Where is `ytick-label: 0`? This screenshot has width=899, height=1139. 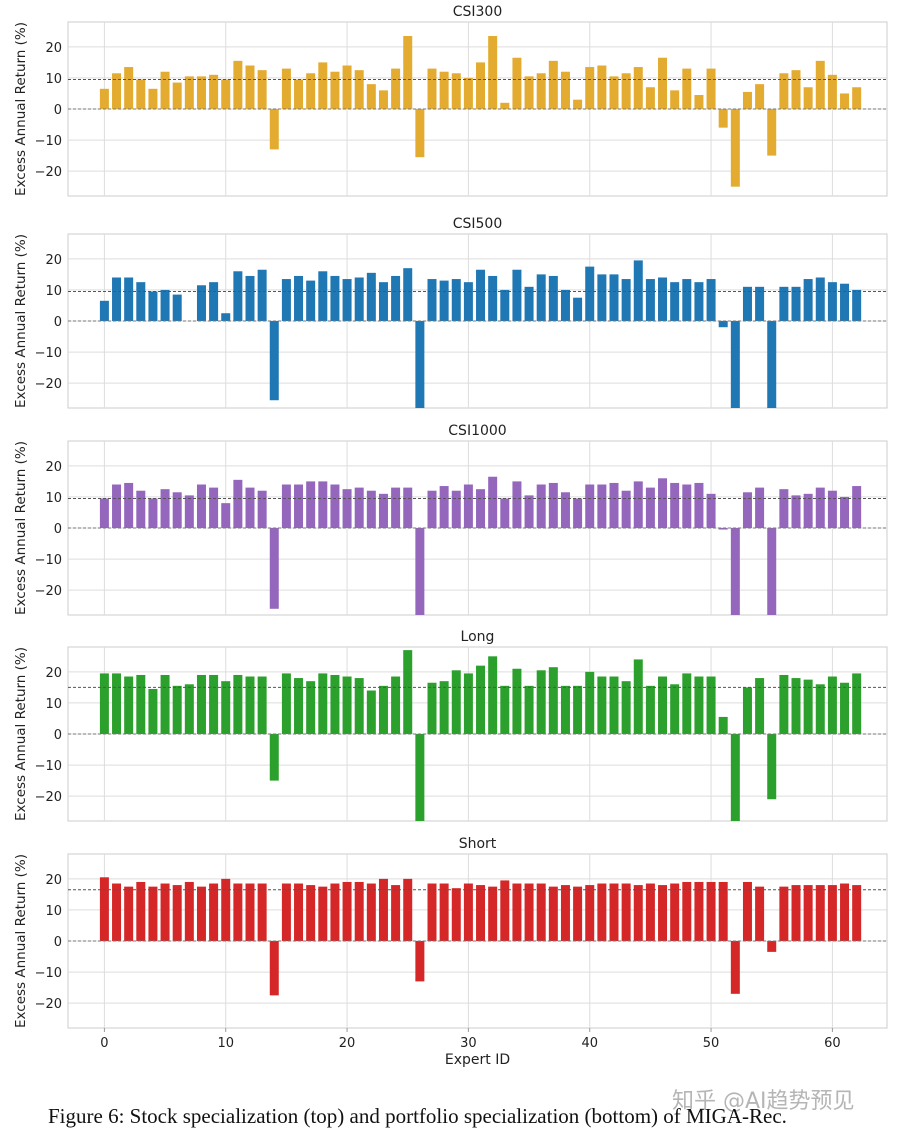 ytick-label: 0 is located at coordinates (58, 942).